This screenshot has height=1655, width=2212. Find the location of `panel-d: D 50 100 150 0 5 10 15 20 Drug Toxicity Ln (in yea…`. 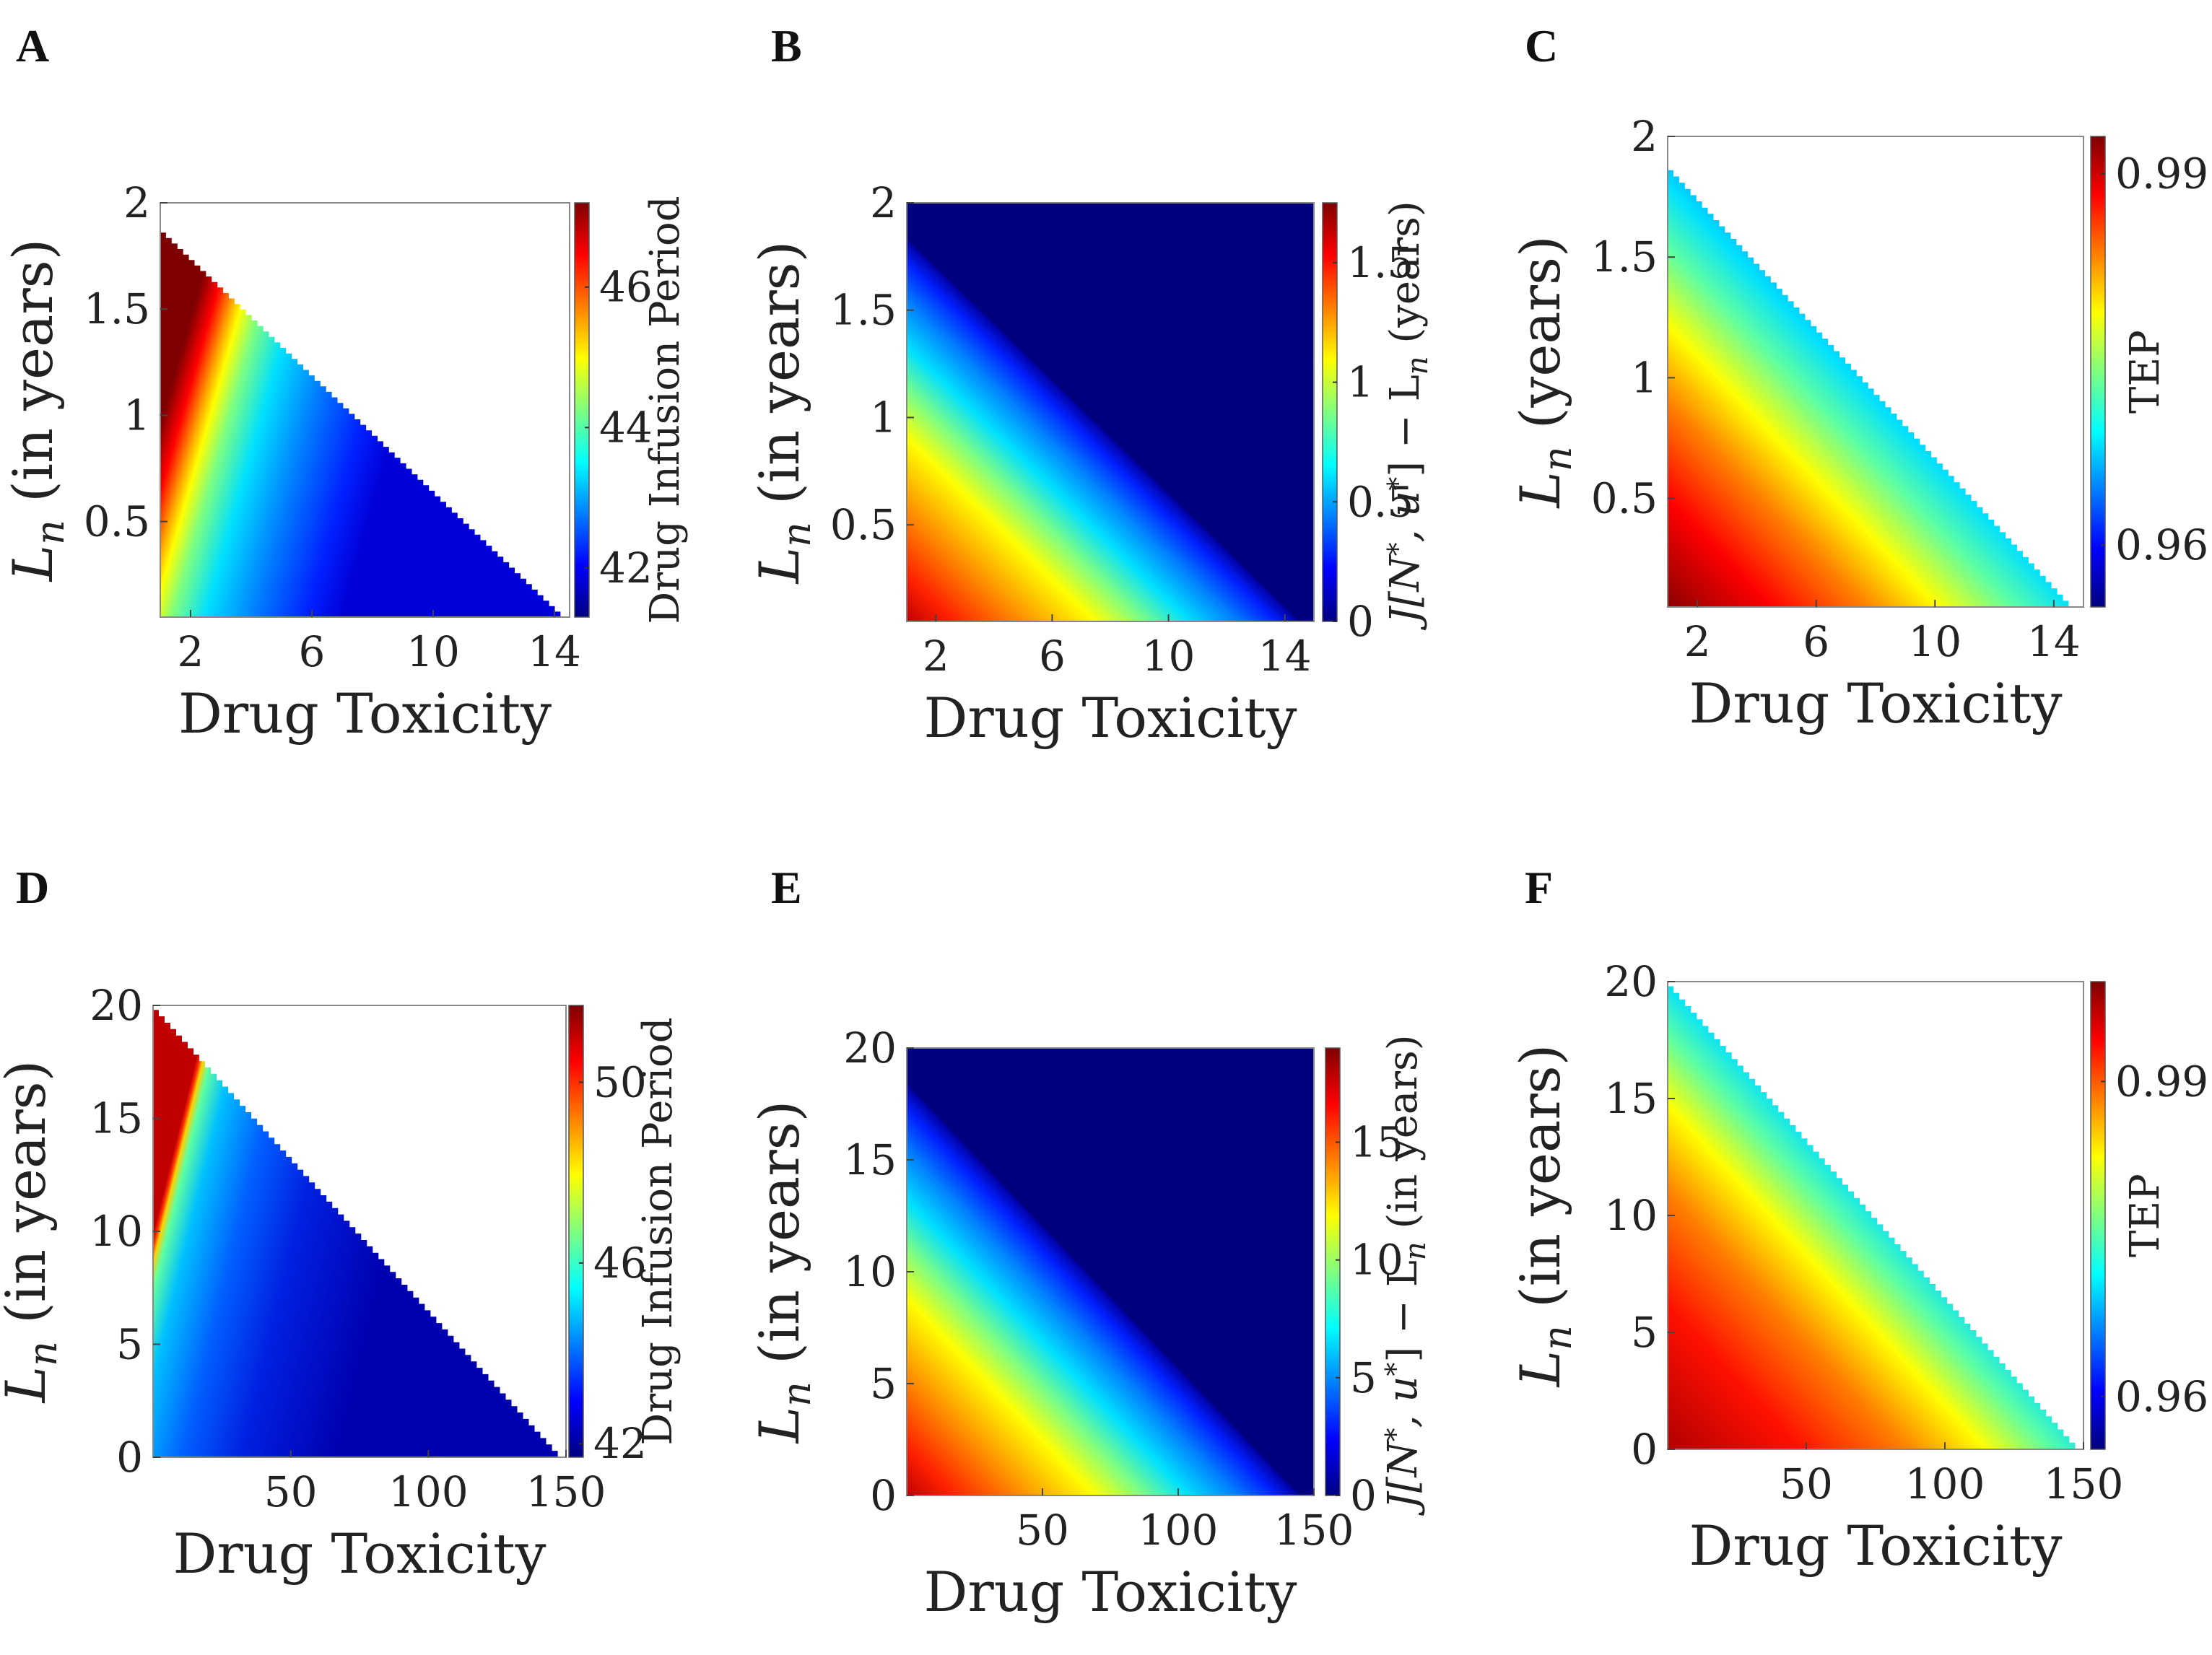

panel-d: D 50 100 150 0 5 10 15 20 Drug Toxicity Ln (in yea… is located at coordinates (341, 1224).